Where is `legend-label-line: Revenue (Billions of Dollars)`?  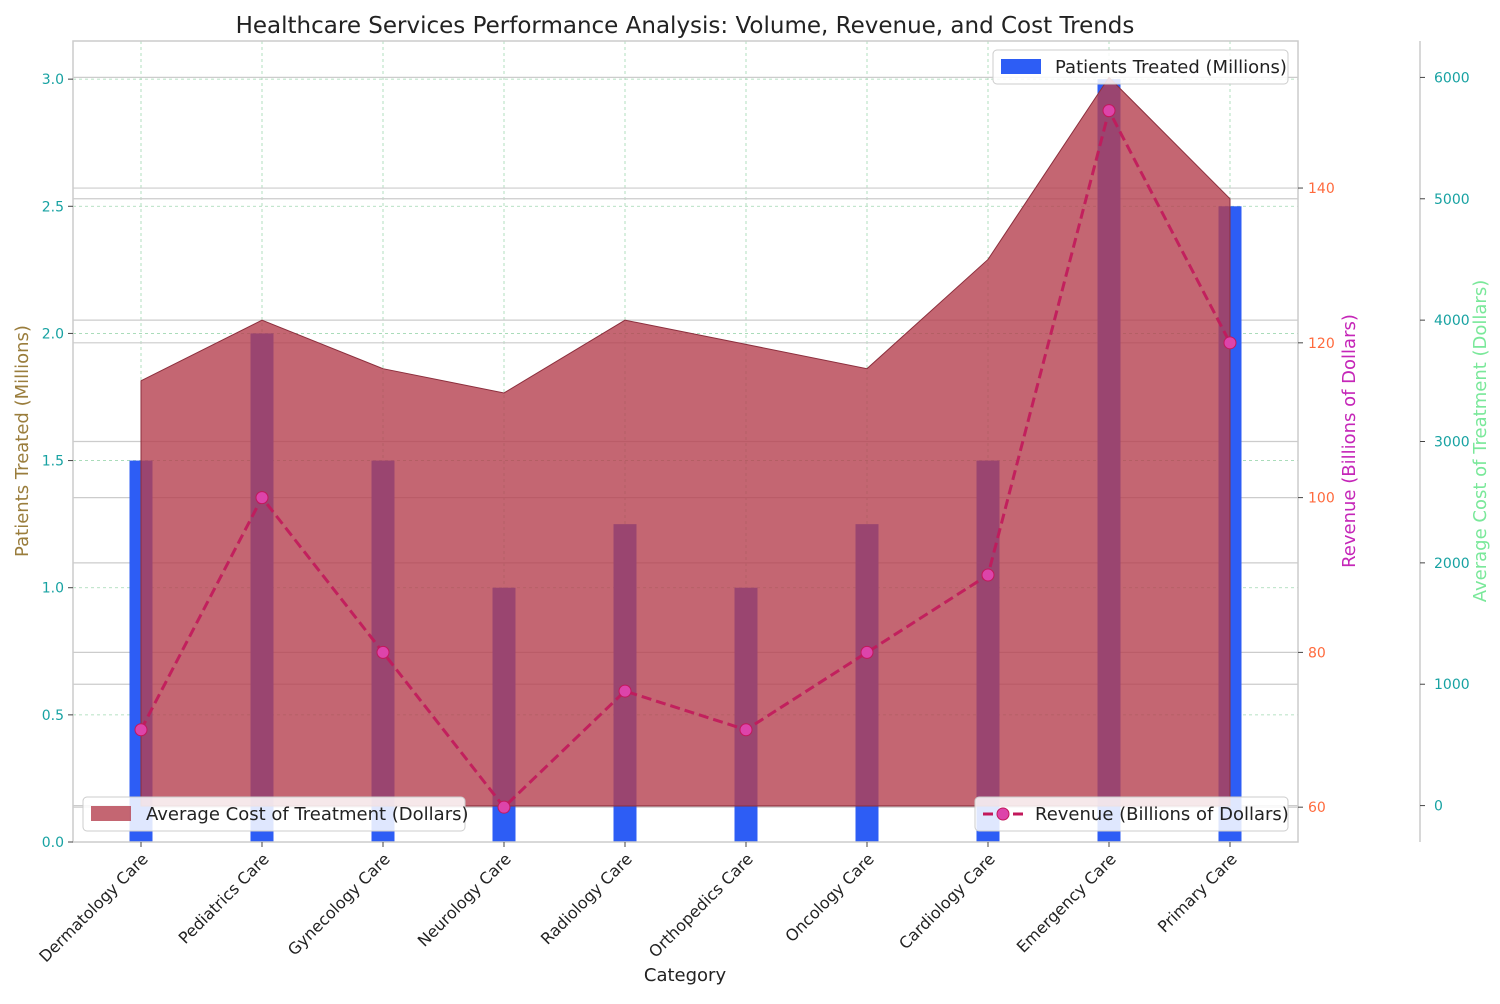
legend-label-line: Revenue (Billions of Dollars) is located at coordinates (1162, 814).